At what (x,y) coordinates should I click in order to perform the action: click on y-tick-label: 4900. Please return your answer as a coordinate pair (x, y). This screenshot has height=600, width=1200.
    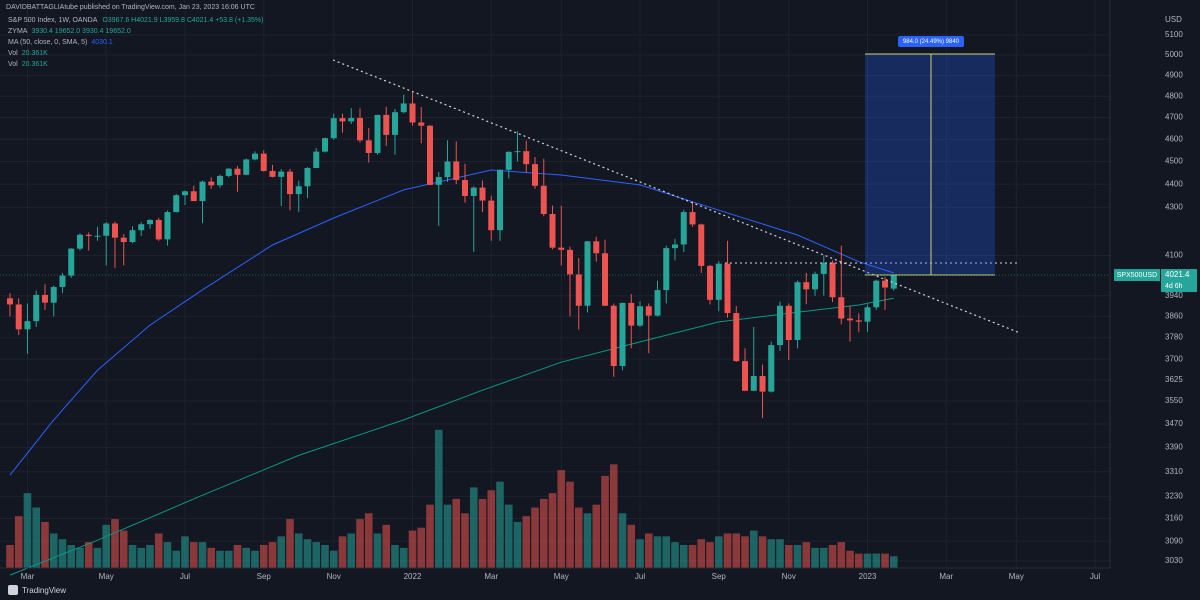
    Looking at the image, I should click on (1174, 75).